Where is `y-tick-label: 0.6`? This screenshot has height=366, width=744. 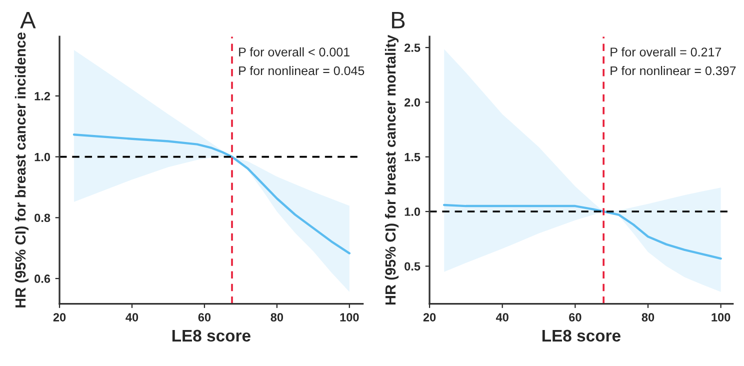
y-tick-label: 0.6 is located at coordinates (42, 278).